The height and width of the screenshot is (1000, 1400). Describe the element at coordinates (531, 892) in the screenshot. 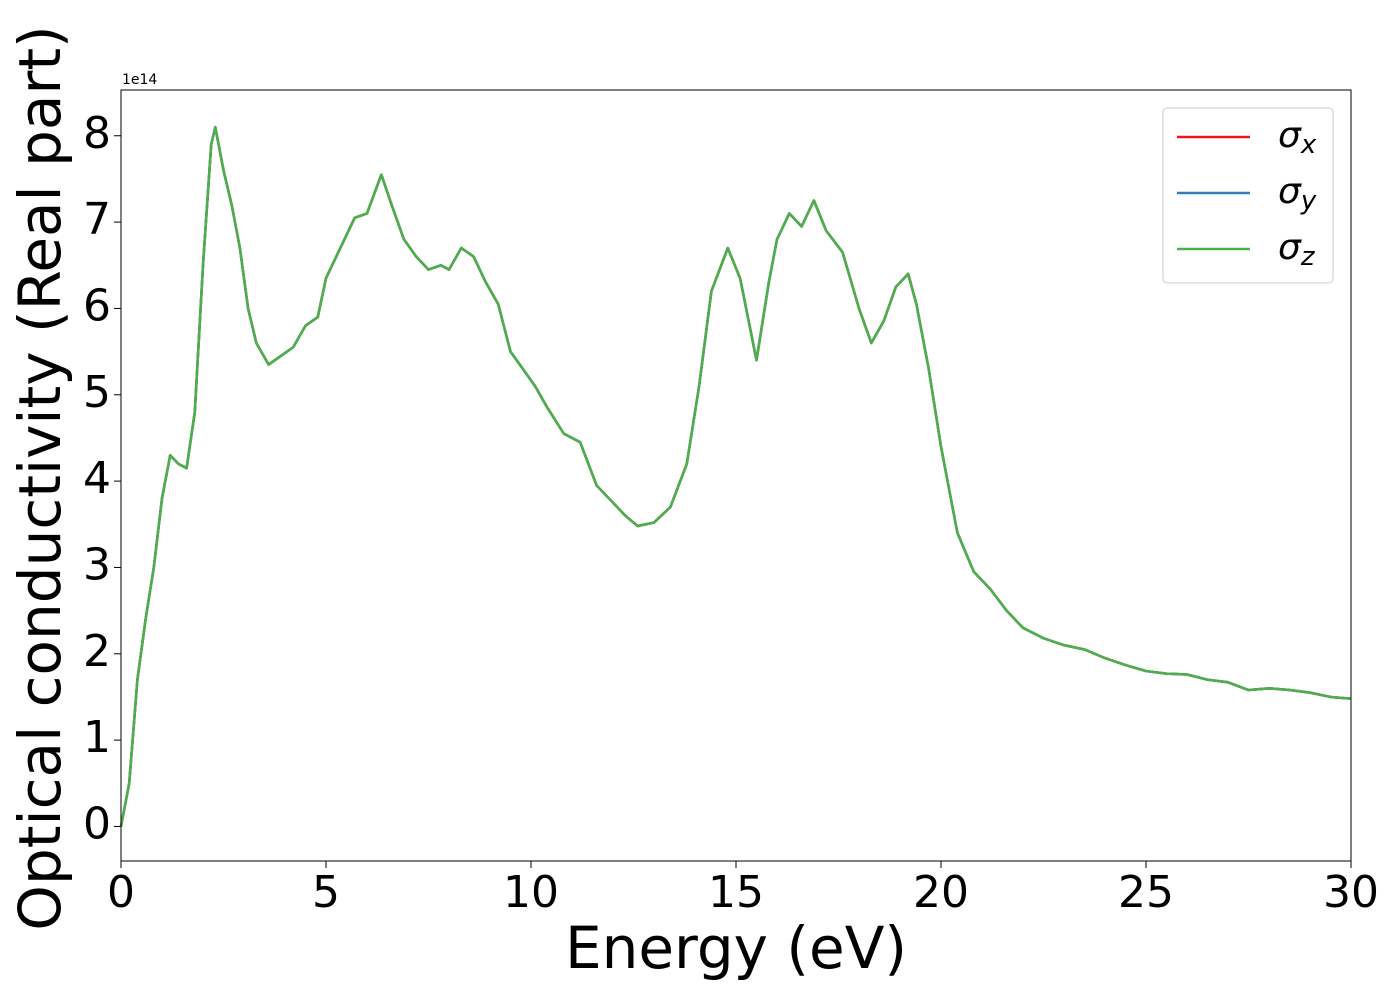

I see `x-tick-label: 10` at that location.